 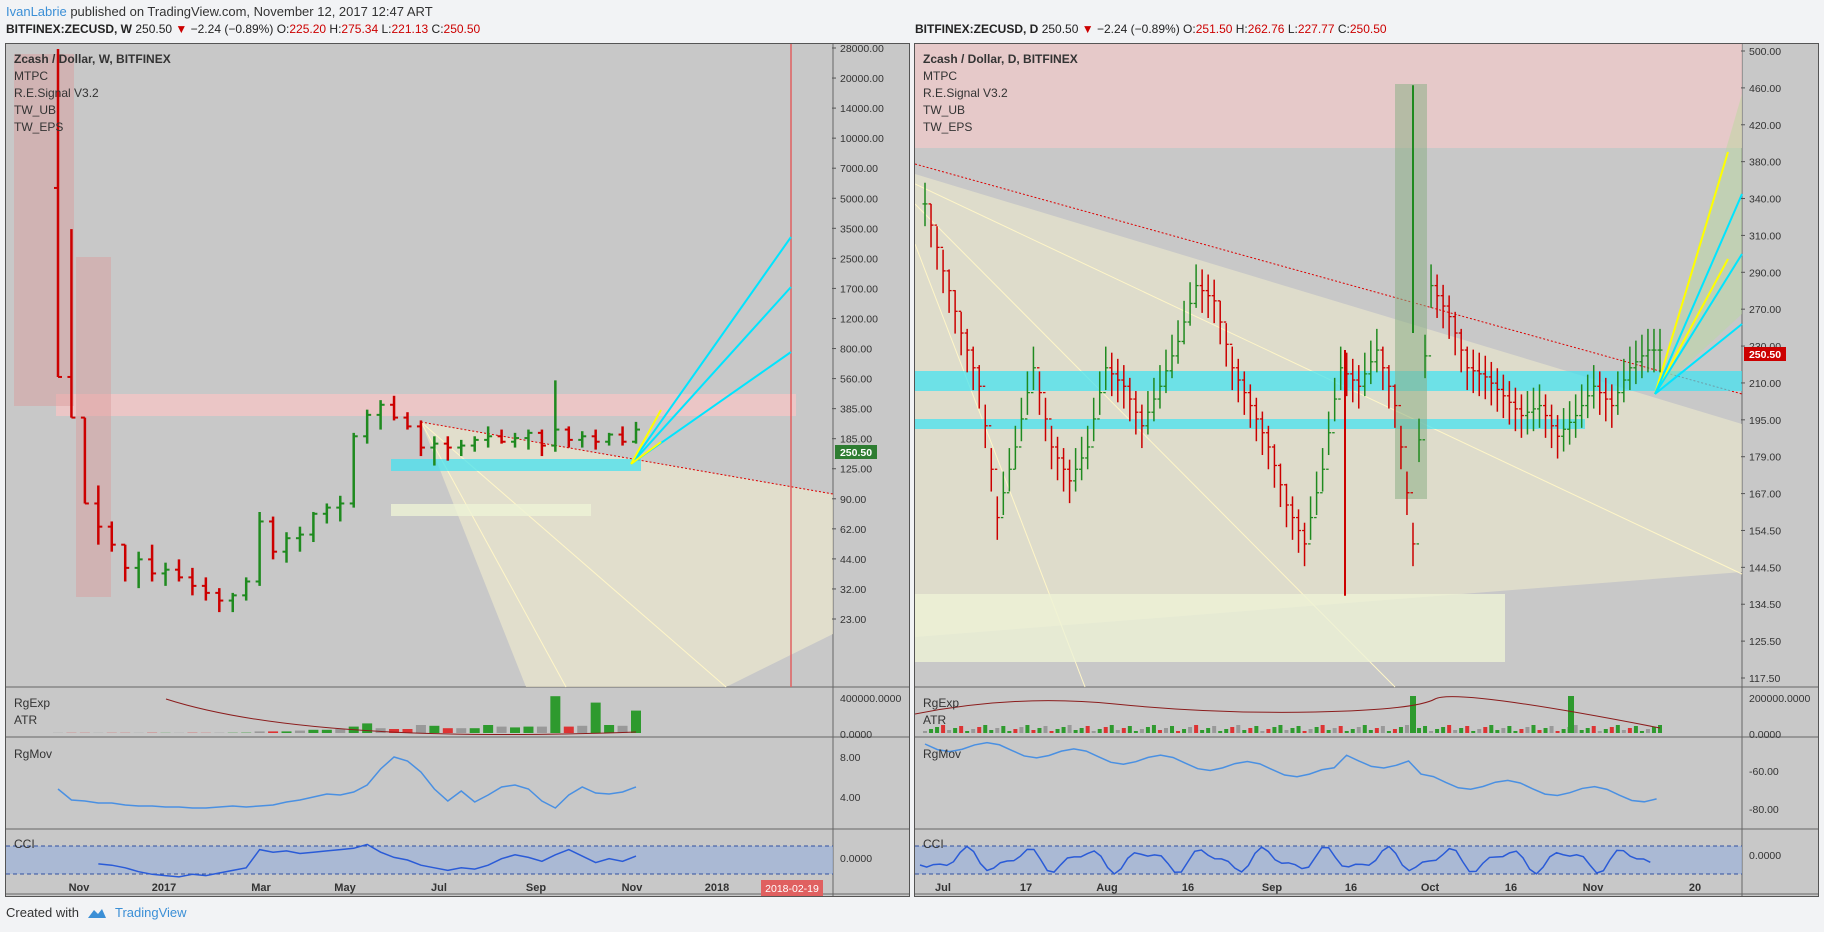 What do you see at coordinates (439, 888) in the screenshot?
I see `x-tick-label: Jul` at bounding box center [439, 888].